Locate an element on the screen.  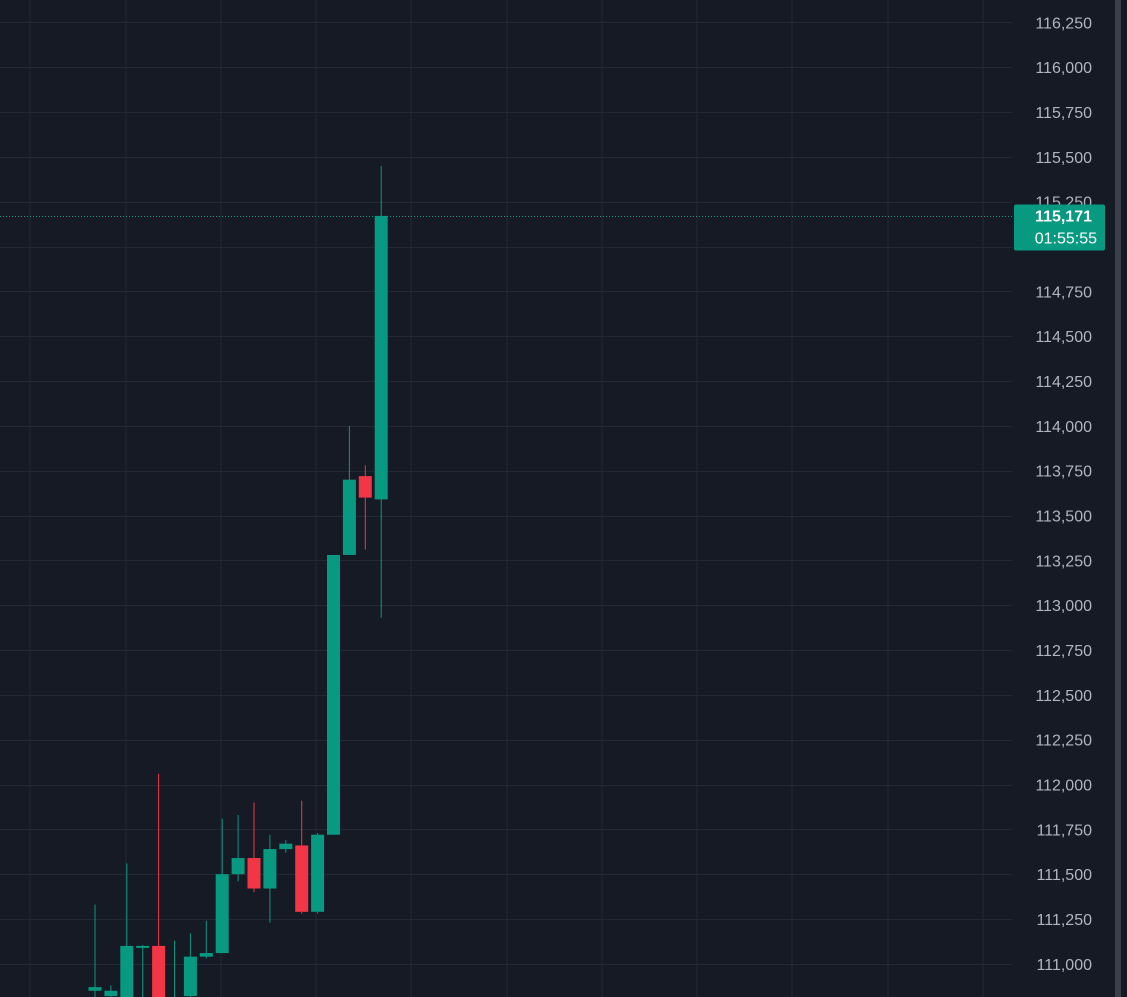
price-scale-label: 111,500 is located at coordinates (1065, 875).